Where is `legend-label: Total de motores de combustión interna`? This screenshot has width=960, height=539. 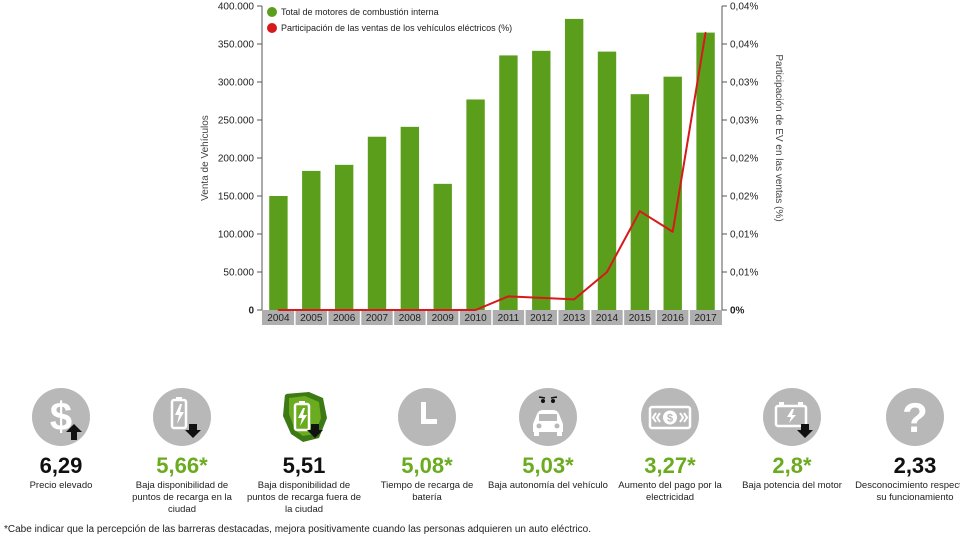
legend-label: Total de motores de combustión interna is located at coordinates (360, 12).